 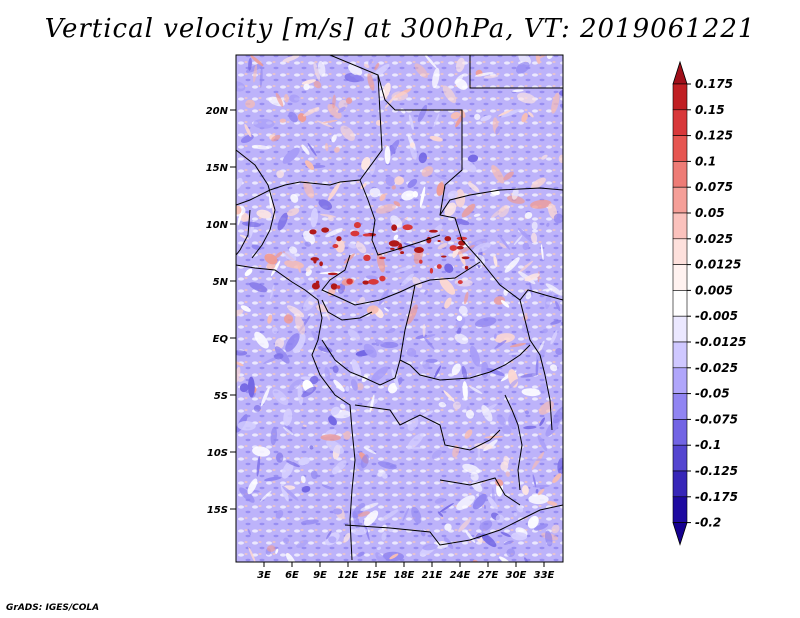 What do you see at coordinates (718, 265) in the screenshot?
I see `colorbar-label: 0.0125` at bounding box center [718, 265].